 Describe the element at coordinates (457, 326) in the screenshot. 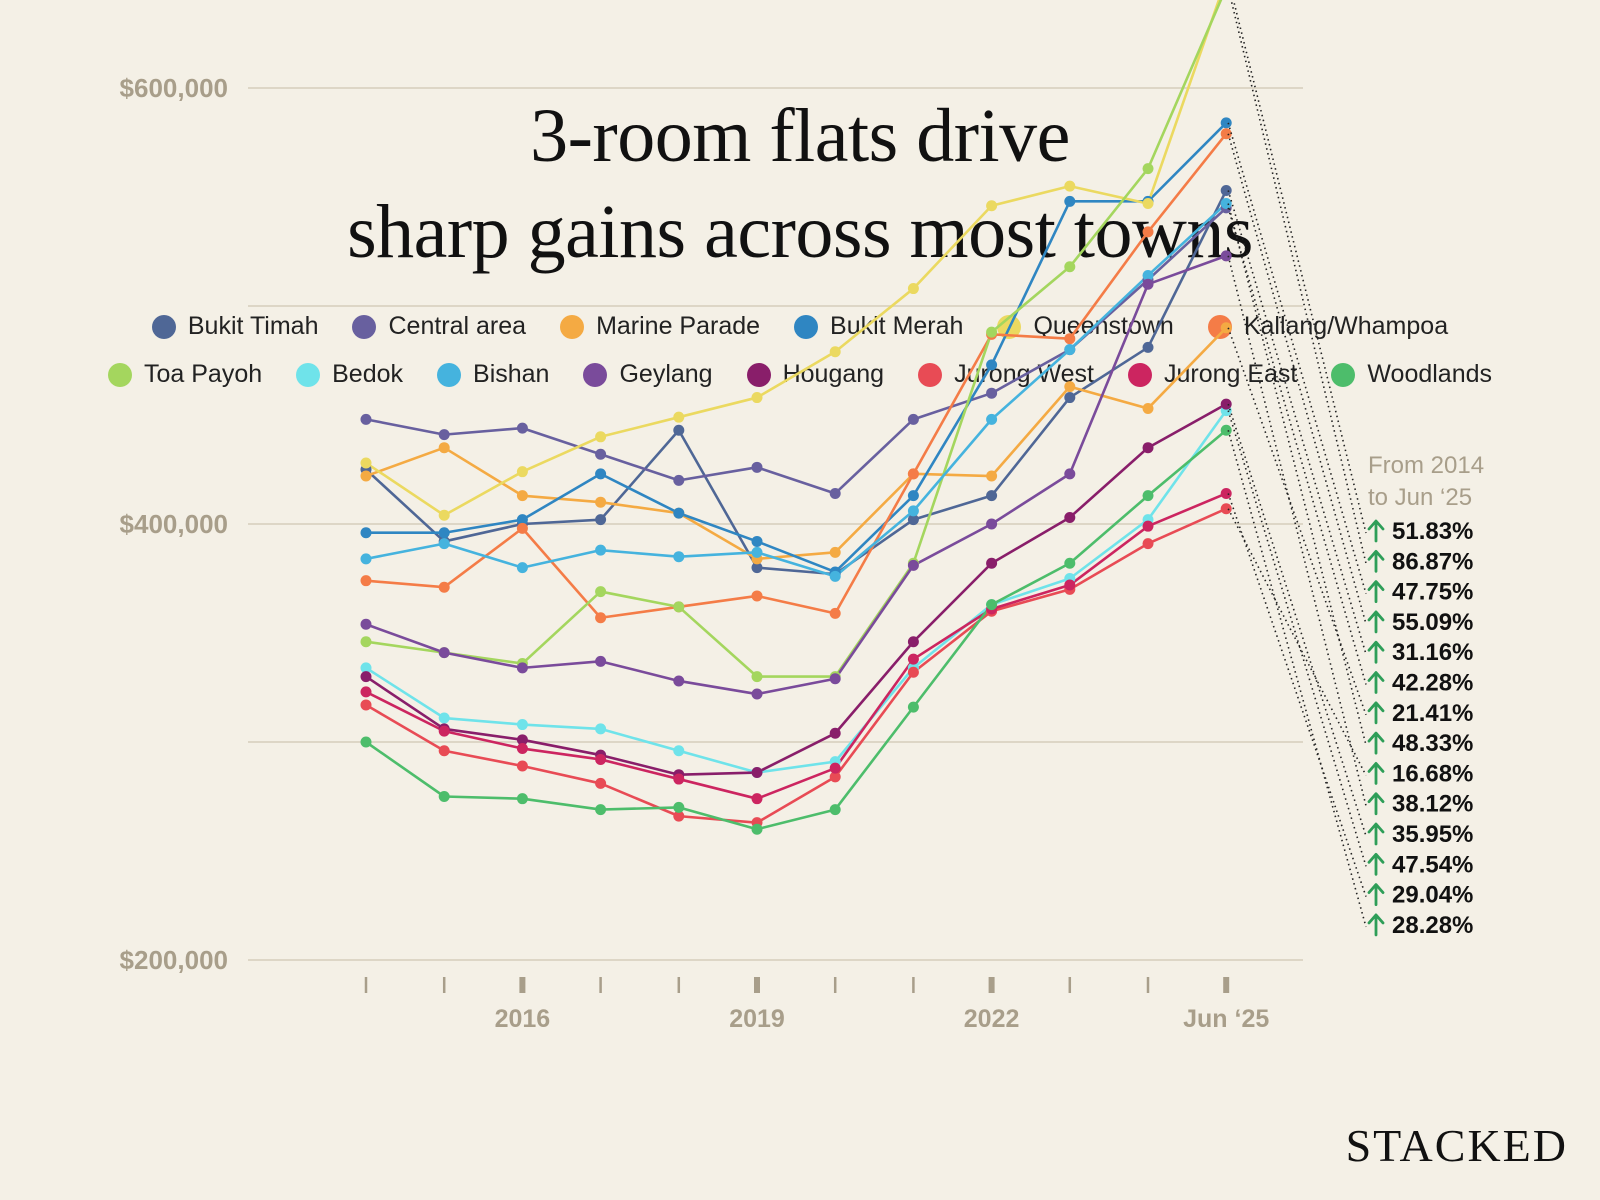

I see `legend-label: Central area` at that location.